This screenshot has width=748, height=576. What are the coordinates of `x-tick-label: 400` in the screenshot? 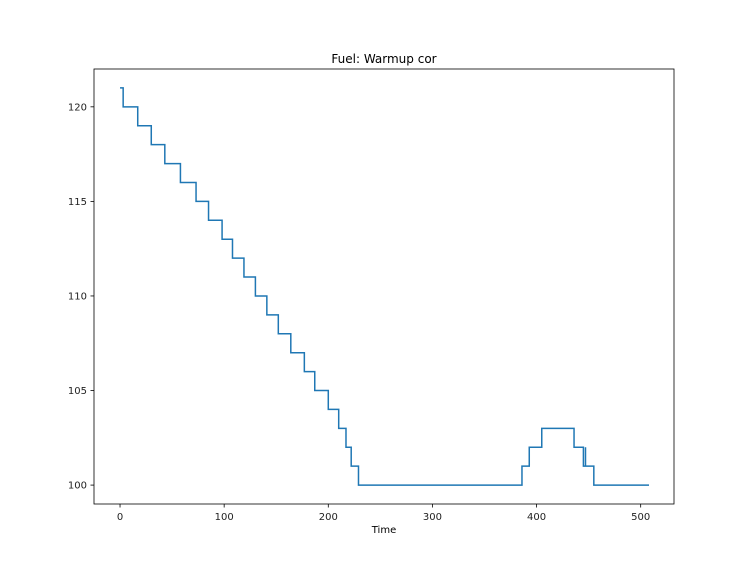 It's located at (536, 517).